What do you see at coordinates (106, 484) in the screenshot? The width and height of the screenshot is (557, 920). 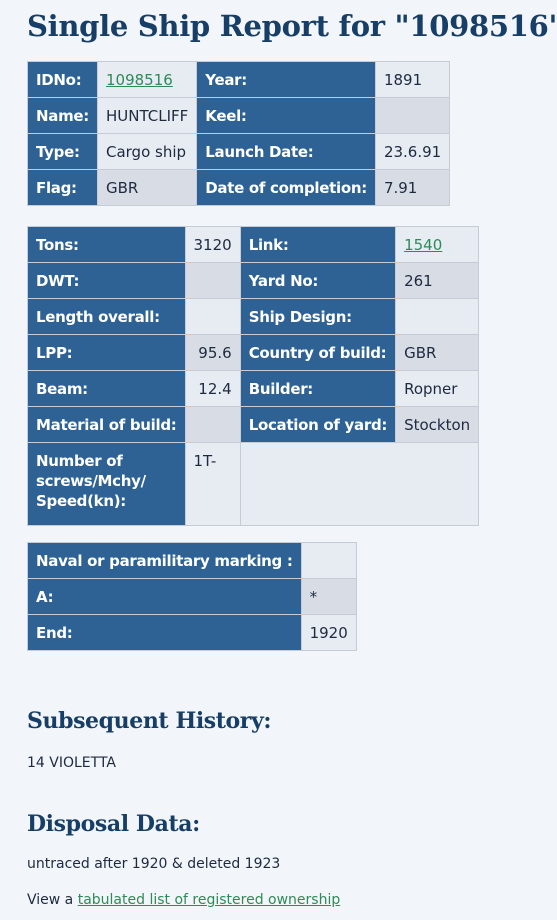 I see `screws-label: Number of screws/Mchy/ Speed(kn):` at bounding box center [106, 484].